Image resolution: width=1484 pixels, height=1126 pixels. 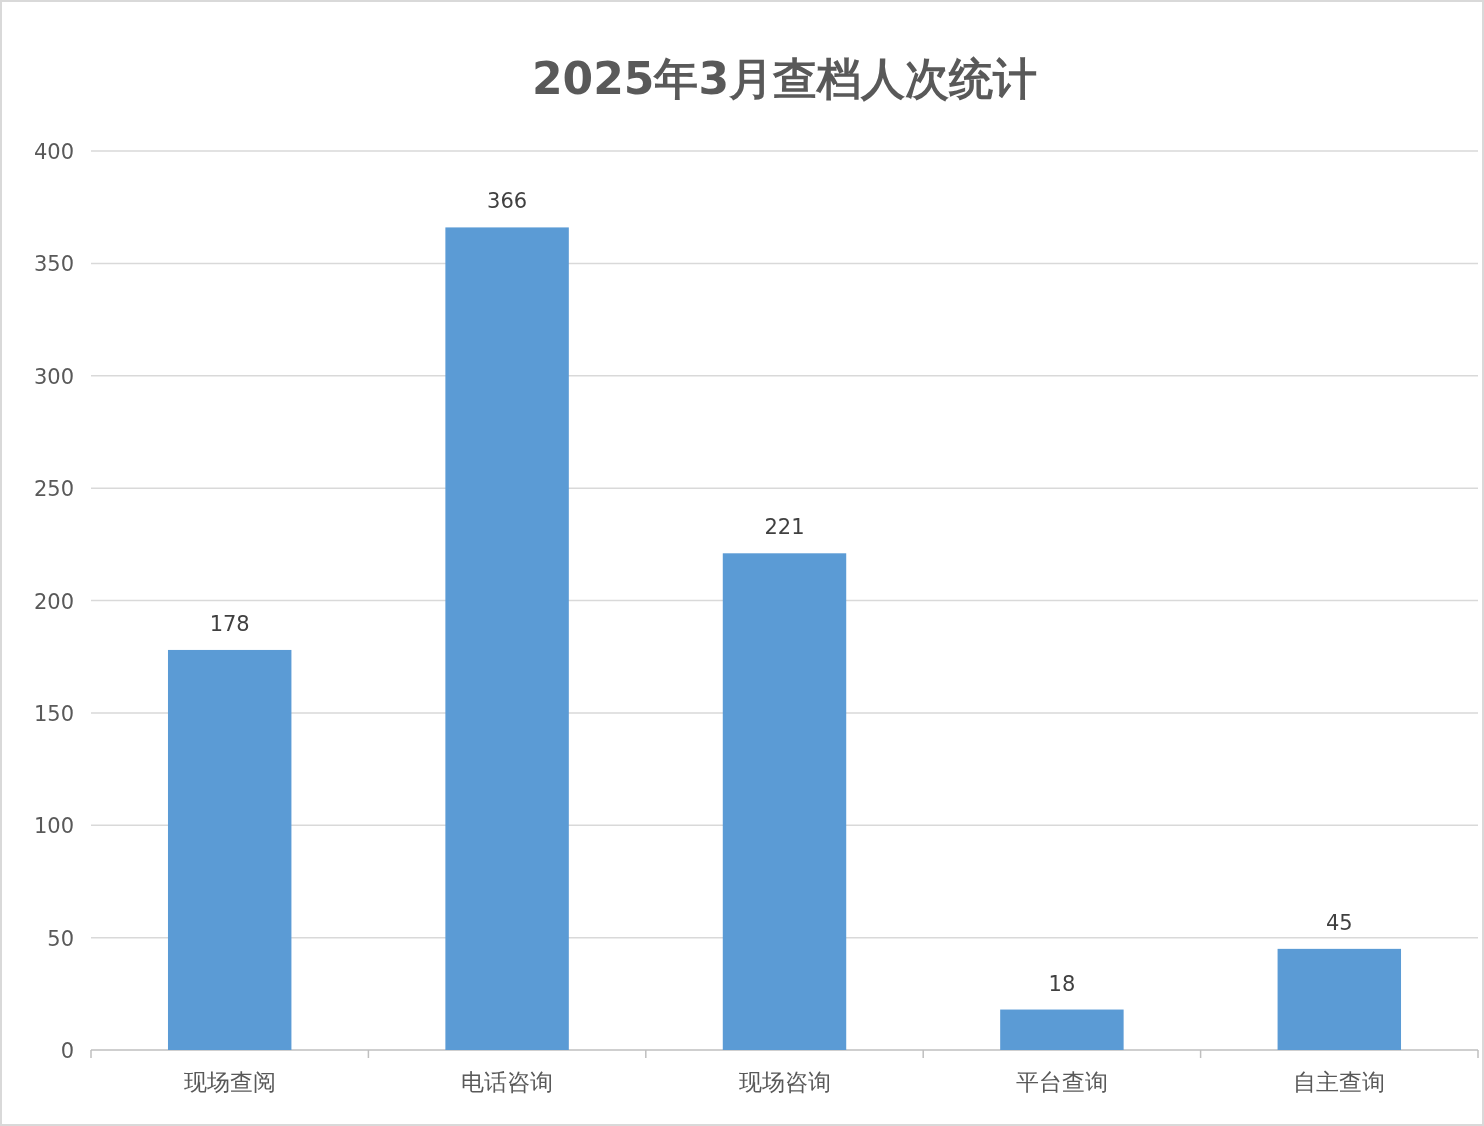 I want to click on data-label: 18, so click(x=1062, y=983).